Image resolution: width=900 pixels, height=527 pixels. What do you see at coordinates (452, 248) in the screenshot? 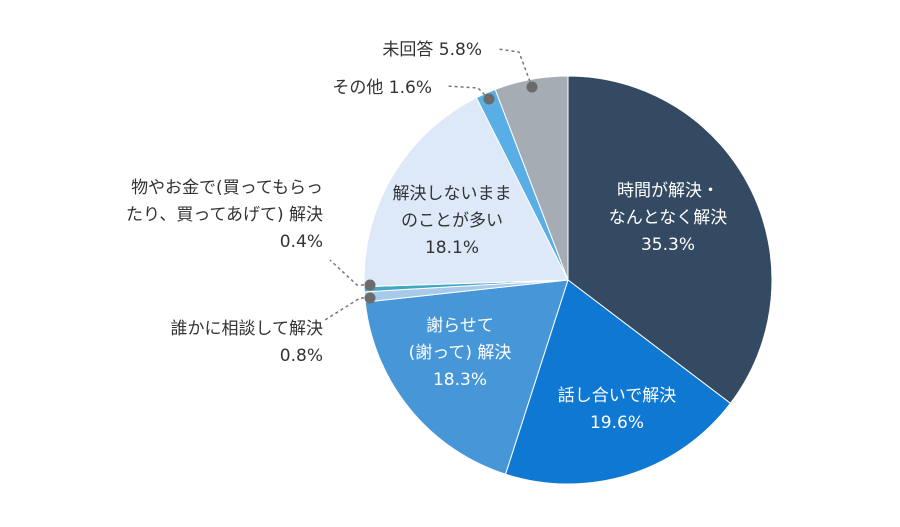
I see `slice-label-line: 18.1%` at bounding box center [452, 248].